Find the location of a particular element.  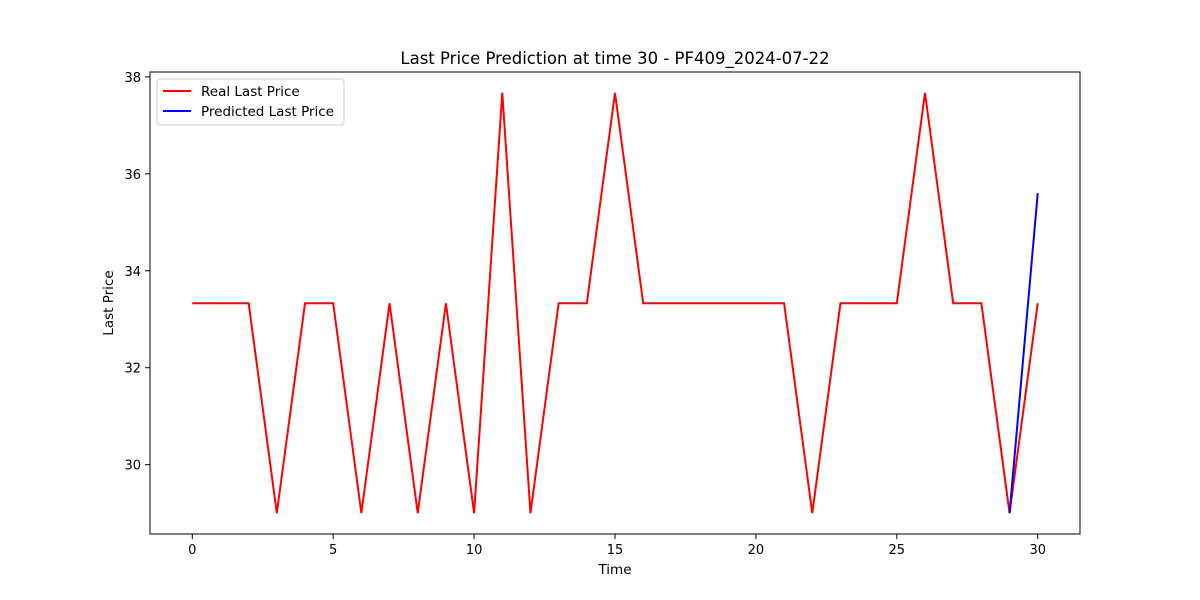

legend-box is located at coordinates (250, 102).